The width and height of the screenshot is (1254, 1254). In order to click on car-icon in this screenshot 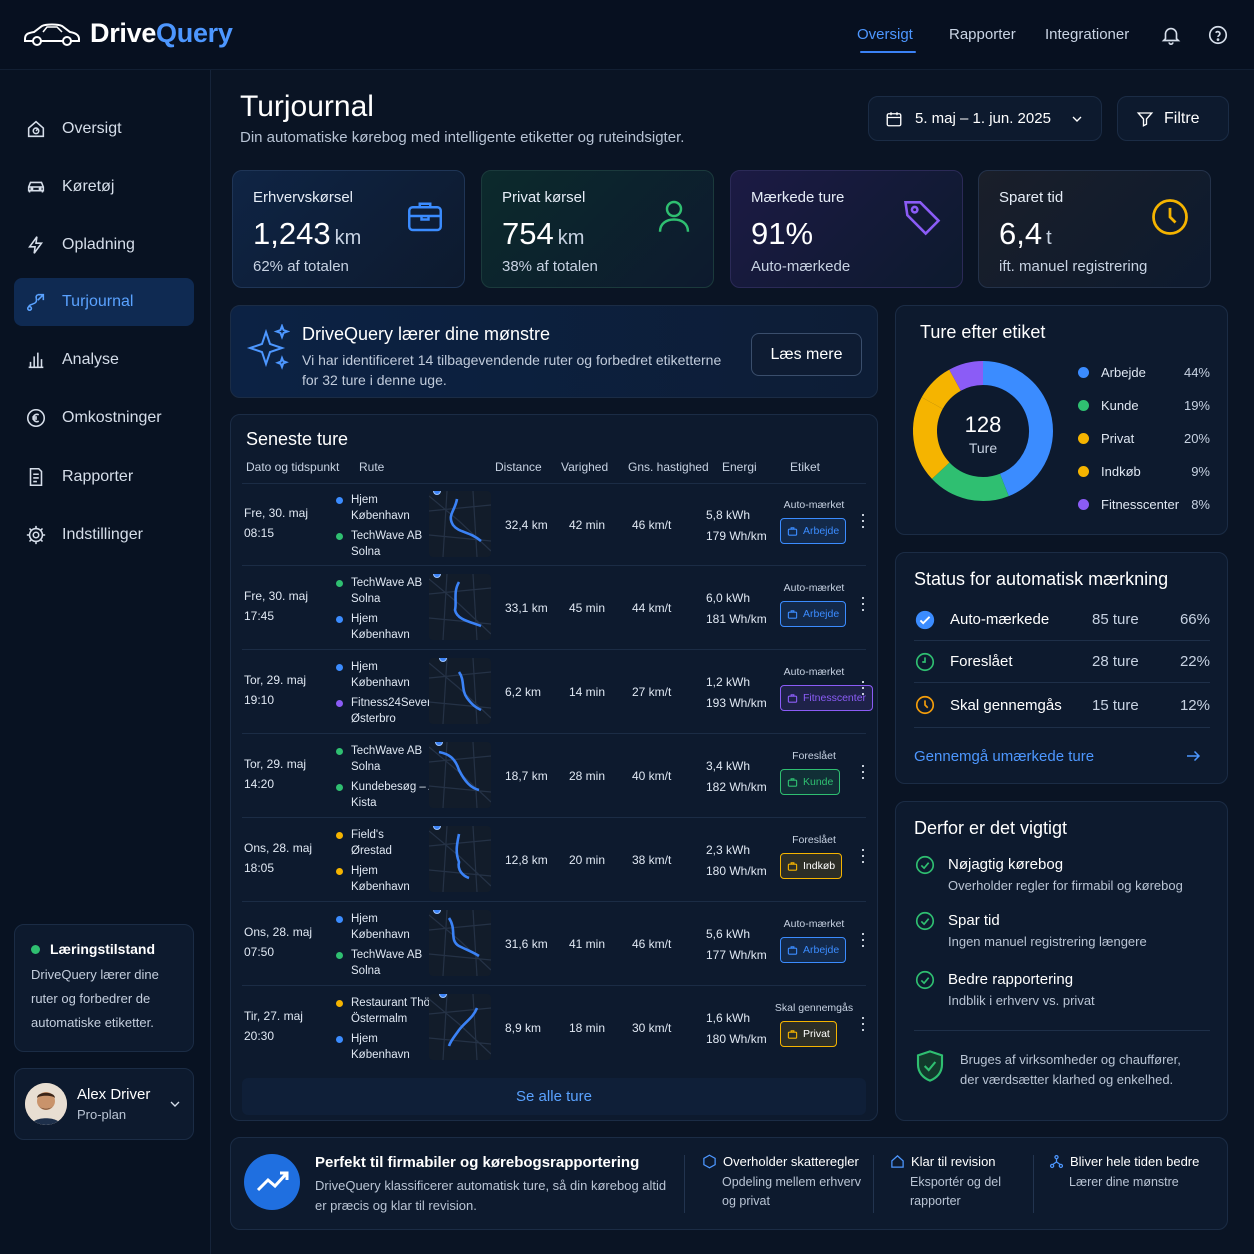, I will do `click(36, 187)`.